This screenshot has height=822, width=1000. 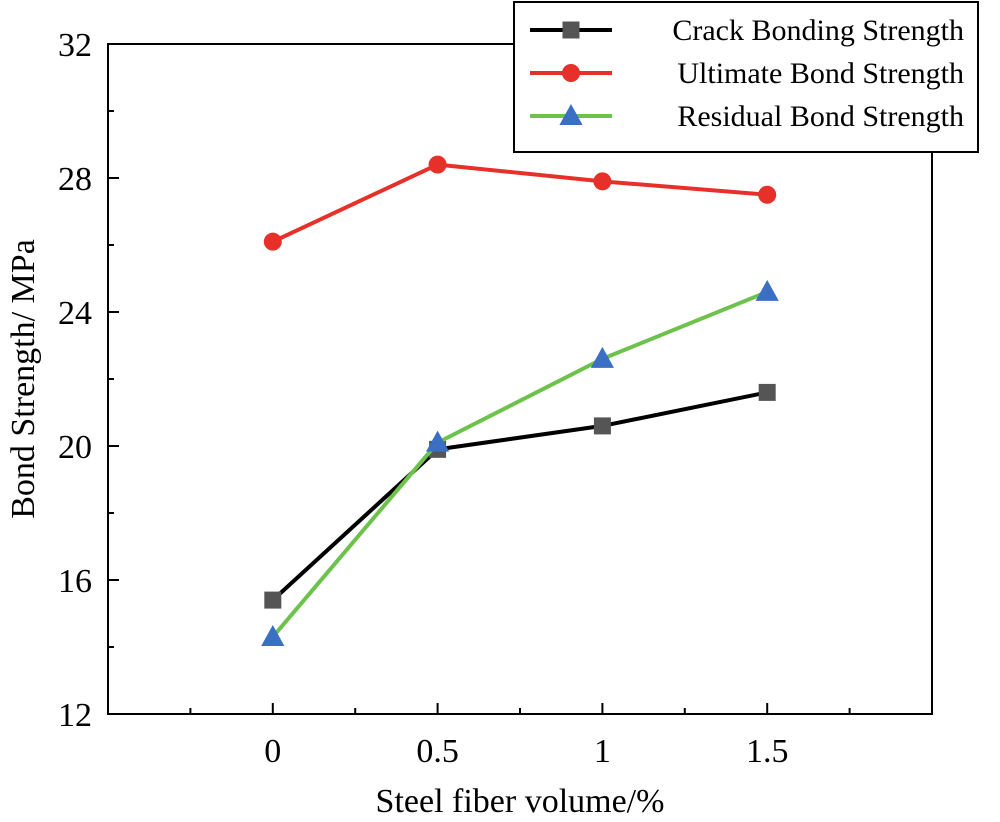 I want to click on y-tick-label: 16, so click(x=75, y=581).